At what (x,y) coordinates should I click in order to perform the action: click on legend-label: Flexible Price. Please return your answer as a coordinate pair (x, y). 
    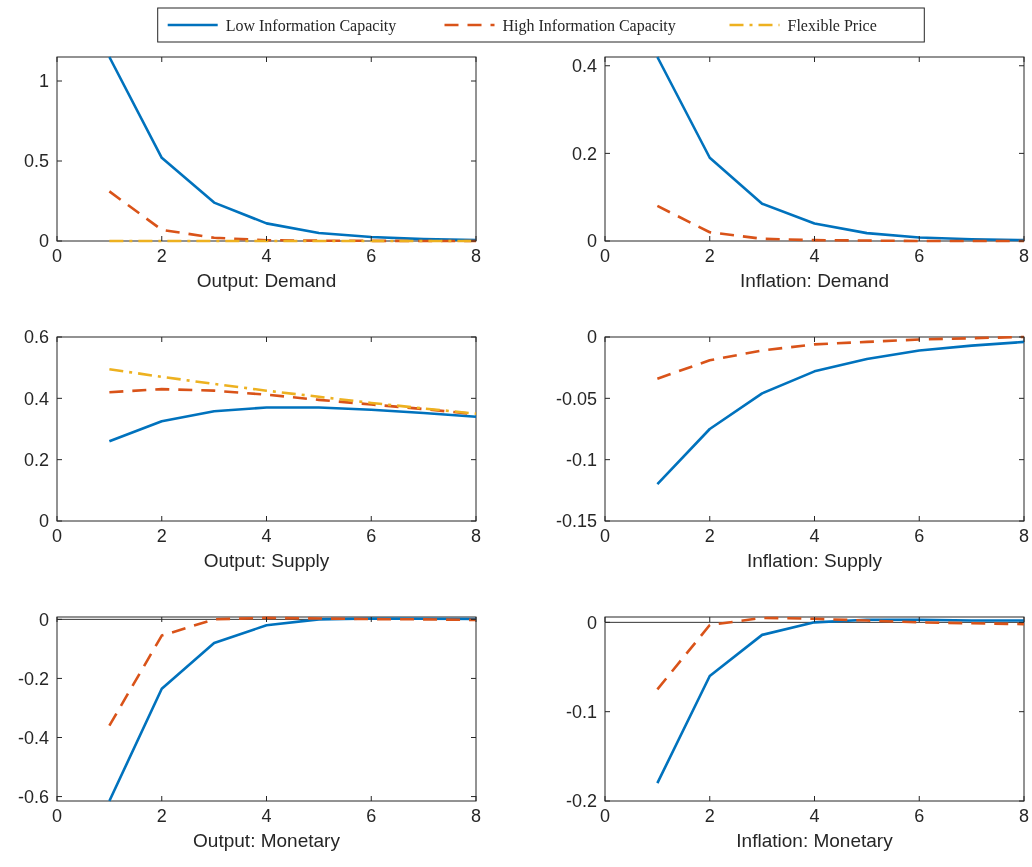
    Looking at the image, I should click on (832, 25).